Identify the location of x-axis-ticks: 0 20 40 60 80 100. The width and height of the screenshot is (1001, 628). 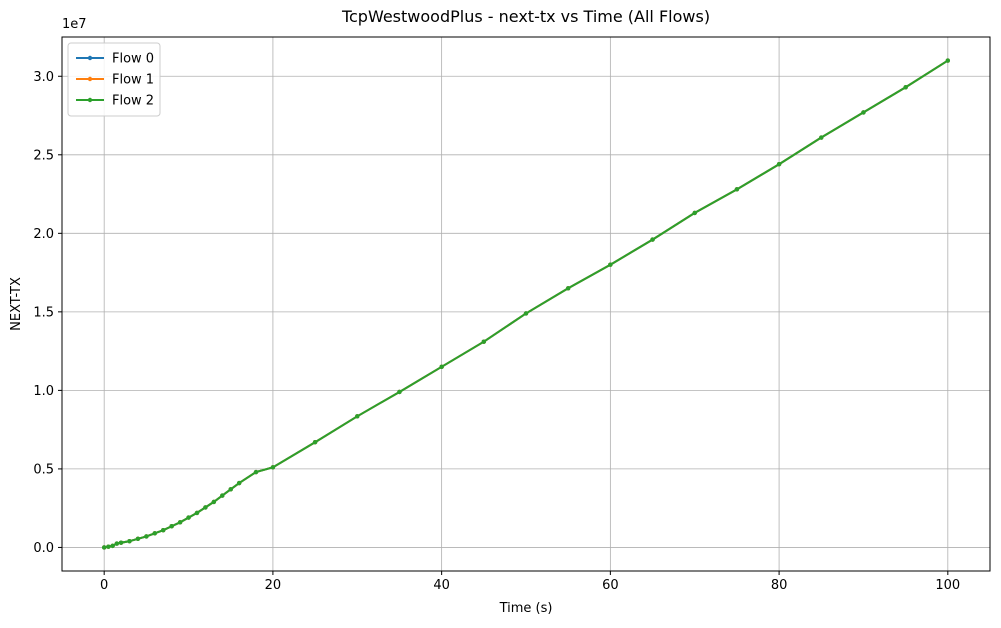
(530, 582).